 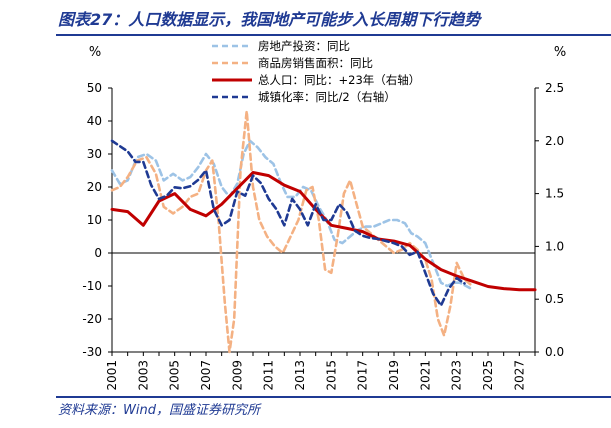 What do you see at coordinates (95, 52) in the screenshot?
I see `left-axis-unit-label: %` at bounding box center [95, 52].